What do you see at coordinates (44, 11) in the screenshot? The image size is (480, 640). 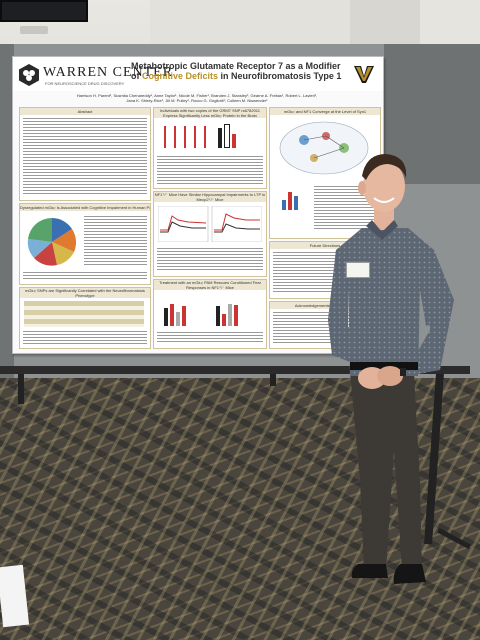 I see `wall-monitor` at bounding box center [44, 11].